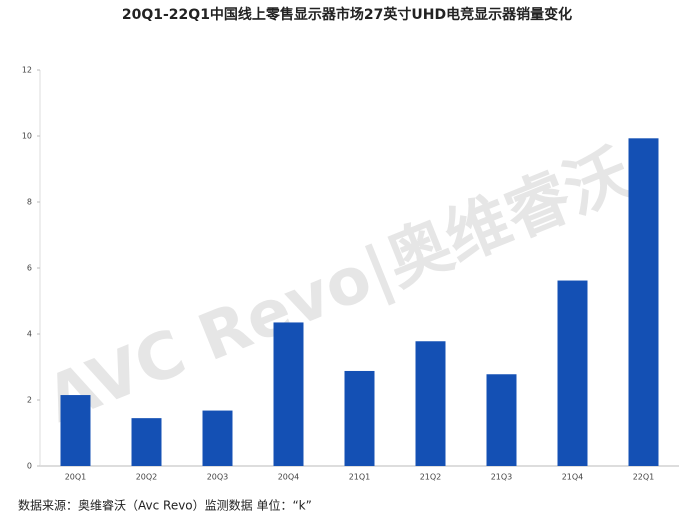 This screenshot has height=524, width=694. Describe the element at coordinates (502, 477) in the screenshot. I see `x-tick-label: 21Q3` at that location.